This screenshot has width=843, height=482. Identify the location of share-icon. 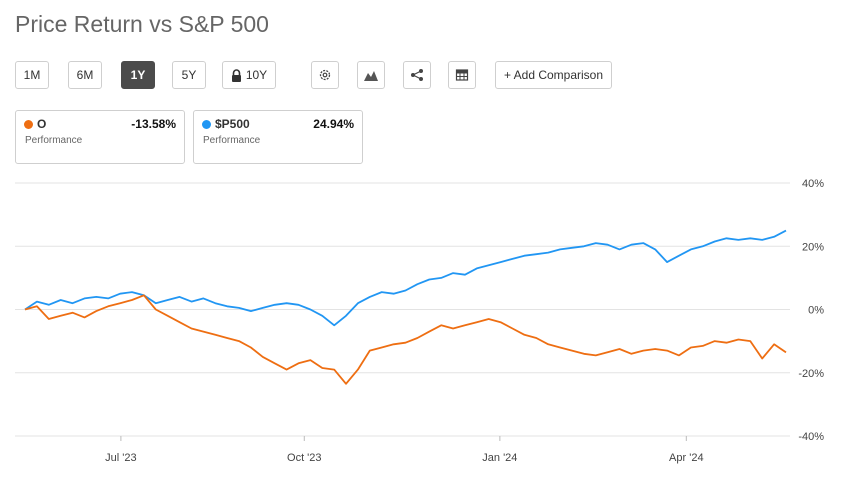
(417, 75).